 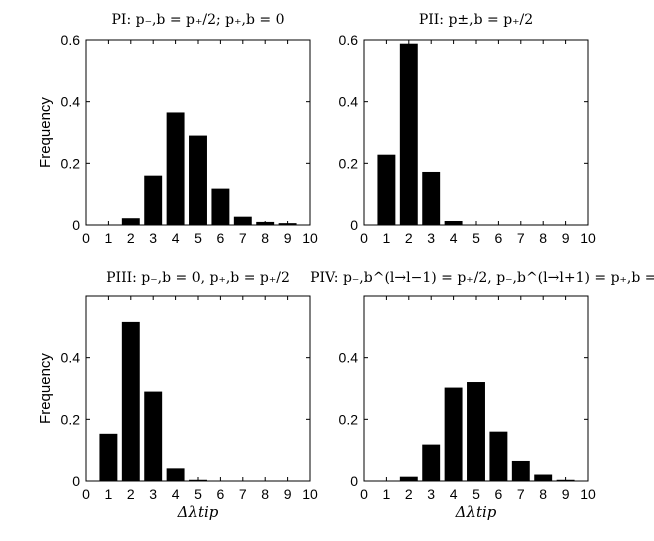 What do you see at coordinates (198, 20) in the screenshot?
I see `panel-title: PI: p₋,b = p₊/2; p₊,b = 0` at bounding box center [198, 20].